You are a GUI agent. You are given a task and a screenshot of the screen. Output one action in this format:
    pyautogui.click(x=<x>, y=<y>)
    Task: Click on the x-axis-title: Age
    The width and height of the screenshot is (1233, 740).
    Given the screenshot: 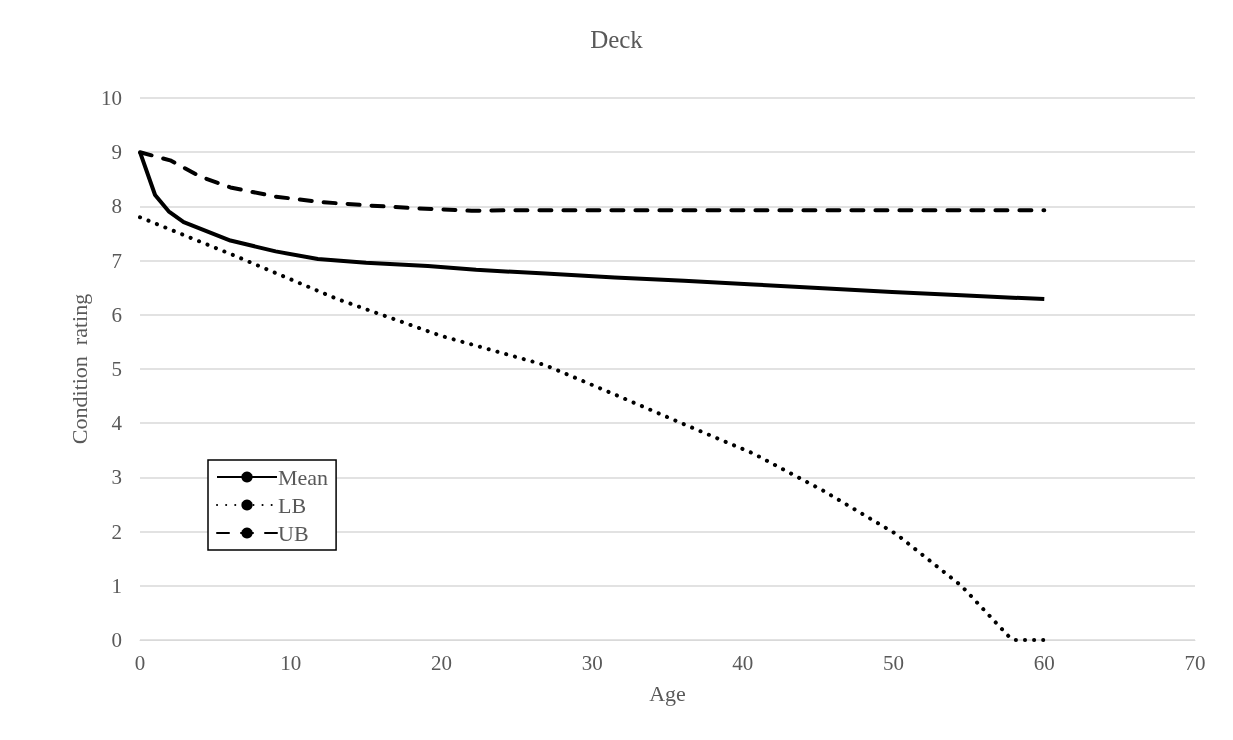 What is the action you would take?
    pyautogui.click(x=667, y=693)
    